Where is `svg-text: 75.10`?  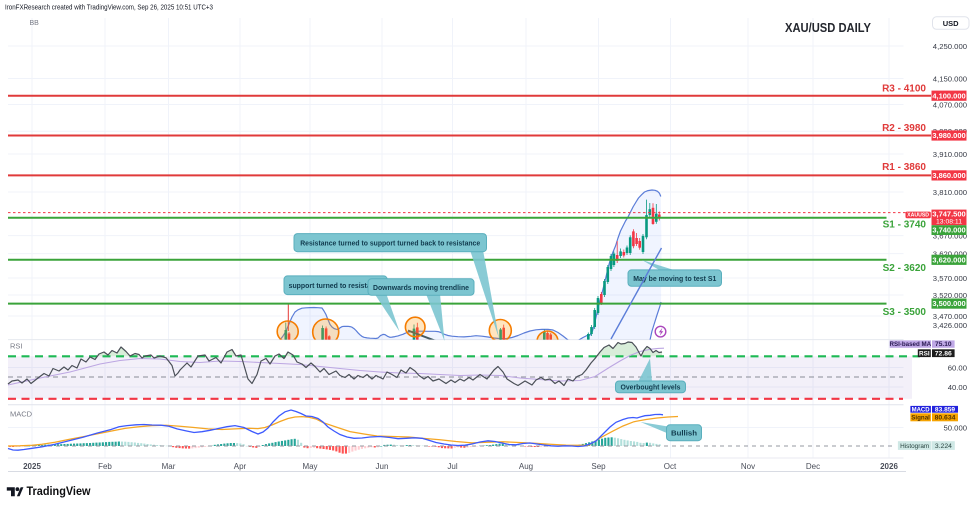 svg-text: 75.10 is located at coordinates (943, 344).